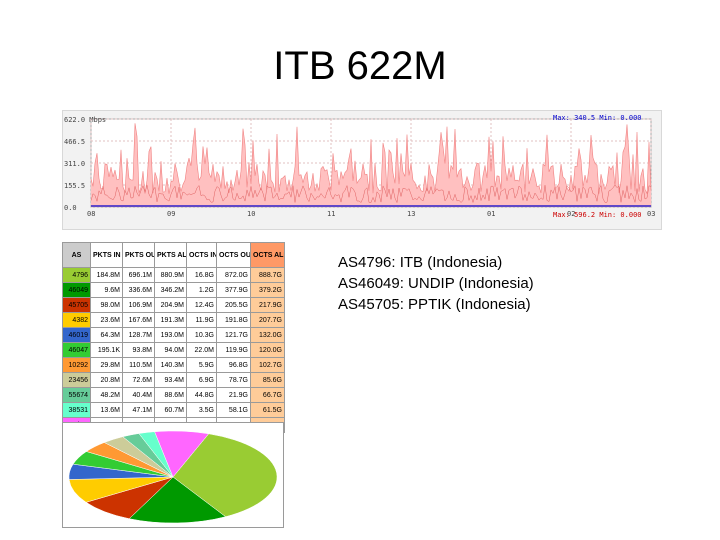  I want to click on table-row: 23456 20.8M 72.6M 93.4M 6.9G 78.7G 85.6G, so click(173, 380).